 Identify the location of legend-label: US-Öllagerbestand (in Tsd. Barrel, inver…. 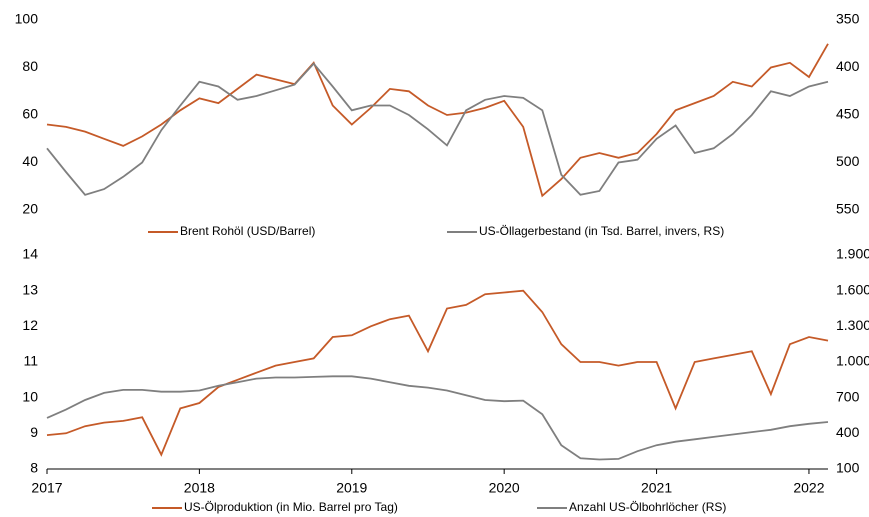
(601, 231).